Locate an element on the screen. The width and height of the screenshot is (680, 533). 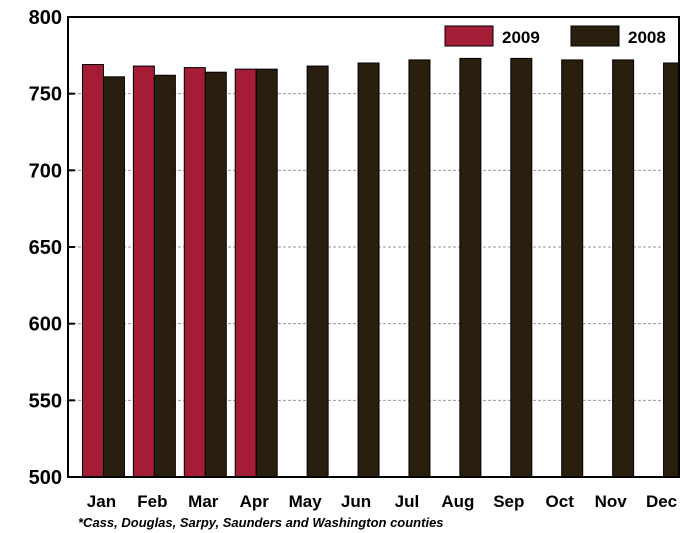
x-tick-label: Oct is located at coordinates (560, 501).